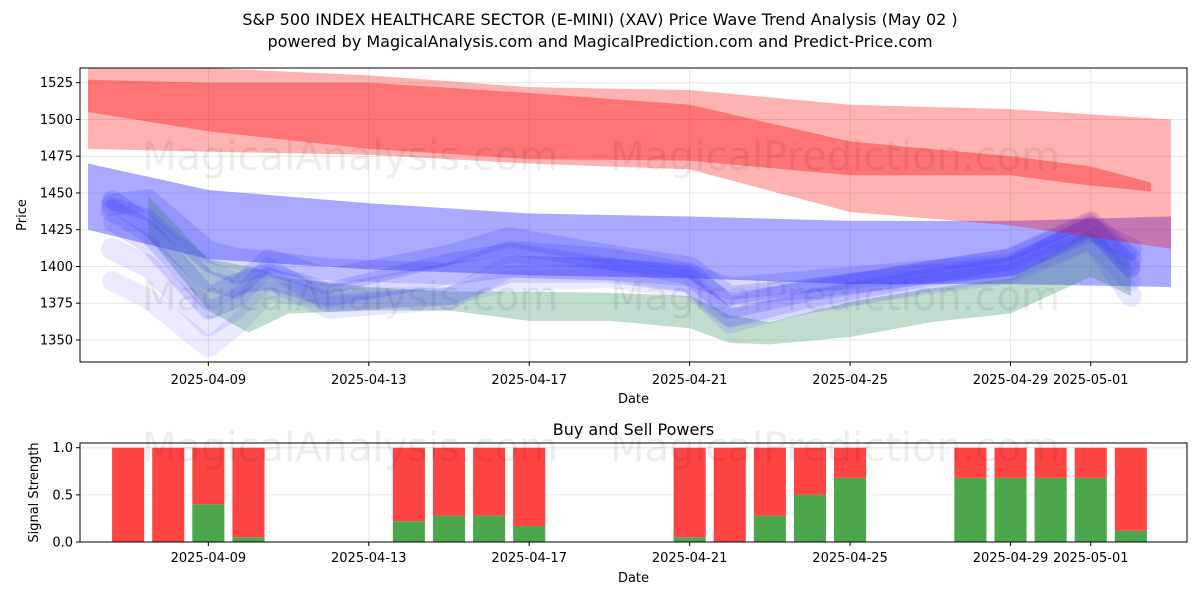 The height and width of the screenshot is (600, 1200). I want to click on subplot-title: Buy and Sell Powers, so click(634, 429).